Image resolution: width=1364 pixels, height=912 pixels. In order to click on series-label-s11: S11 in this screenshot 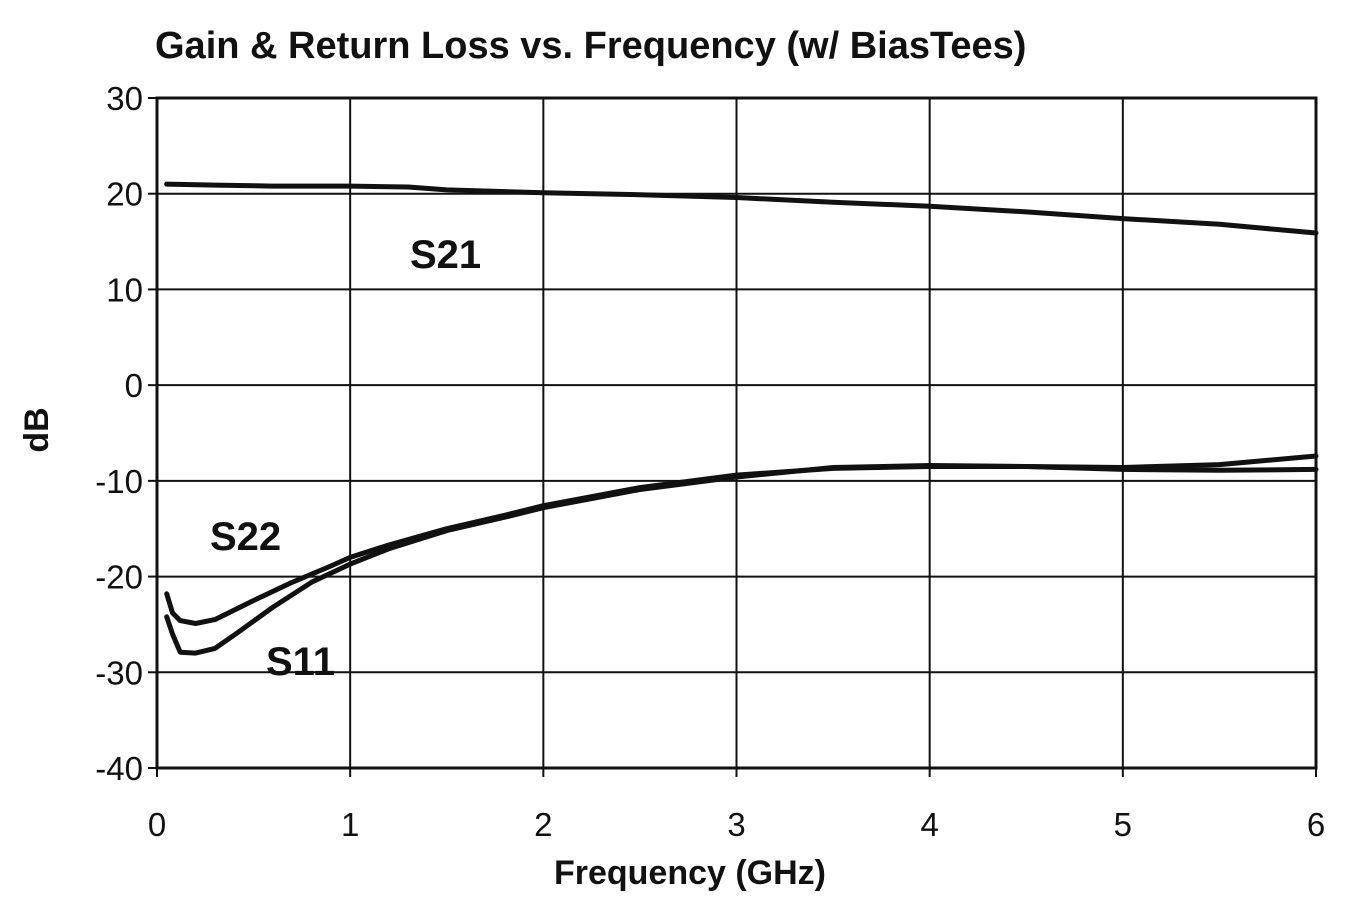, I will do `click(300, 662)`.